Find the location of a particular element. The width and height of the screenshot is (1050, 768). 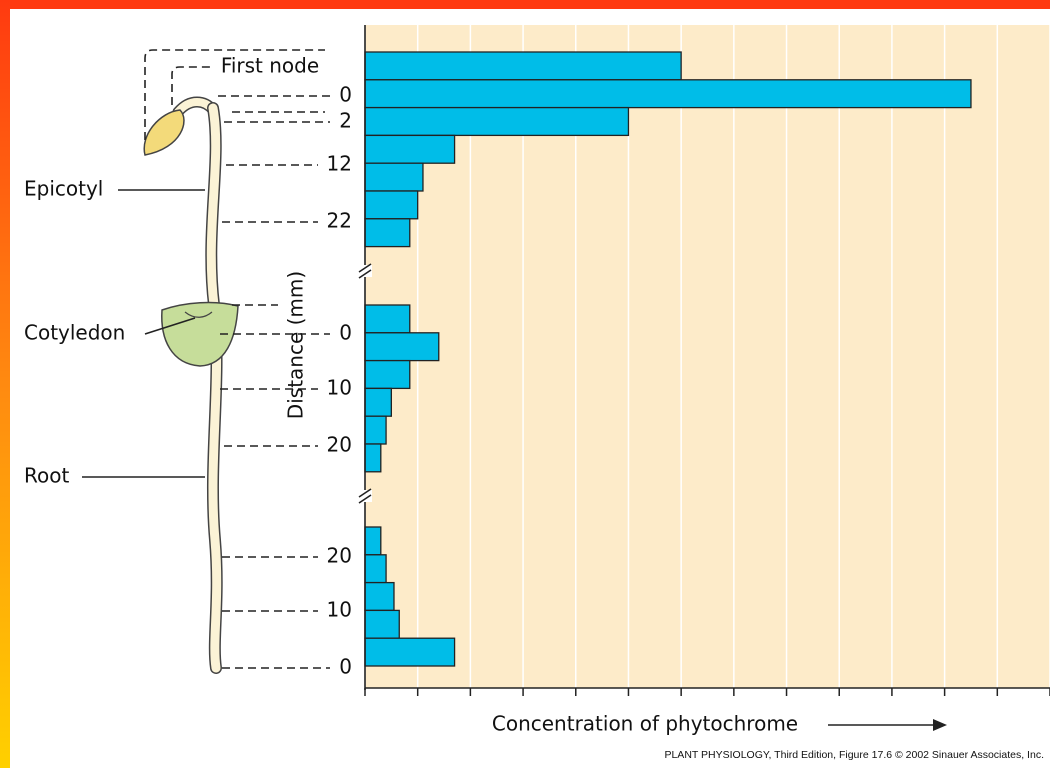

left-border is located at coordinates (5, 384).